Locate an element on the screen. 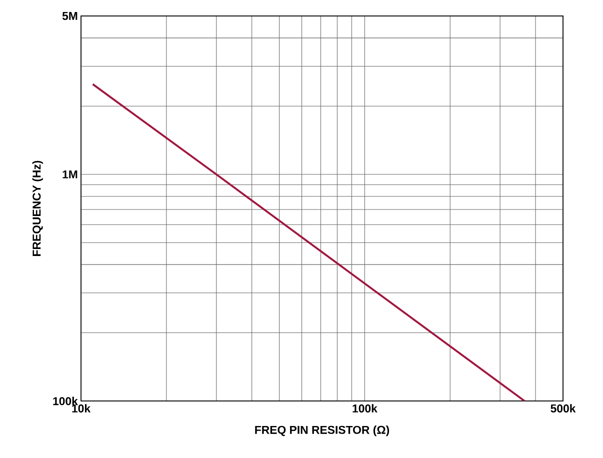  x-tick-label: 500k is located at coordinates (563, 408).